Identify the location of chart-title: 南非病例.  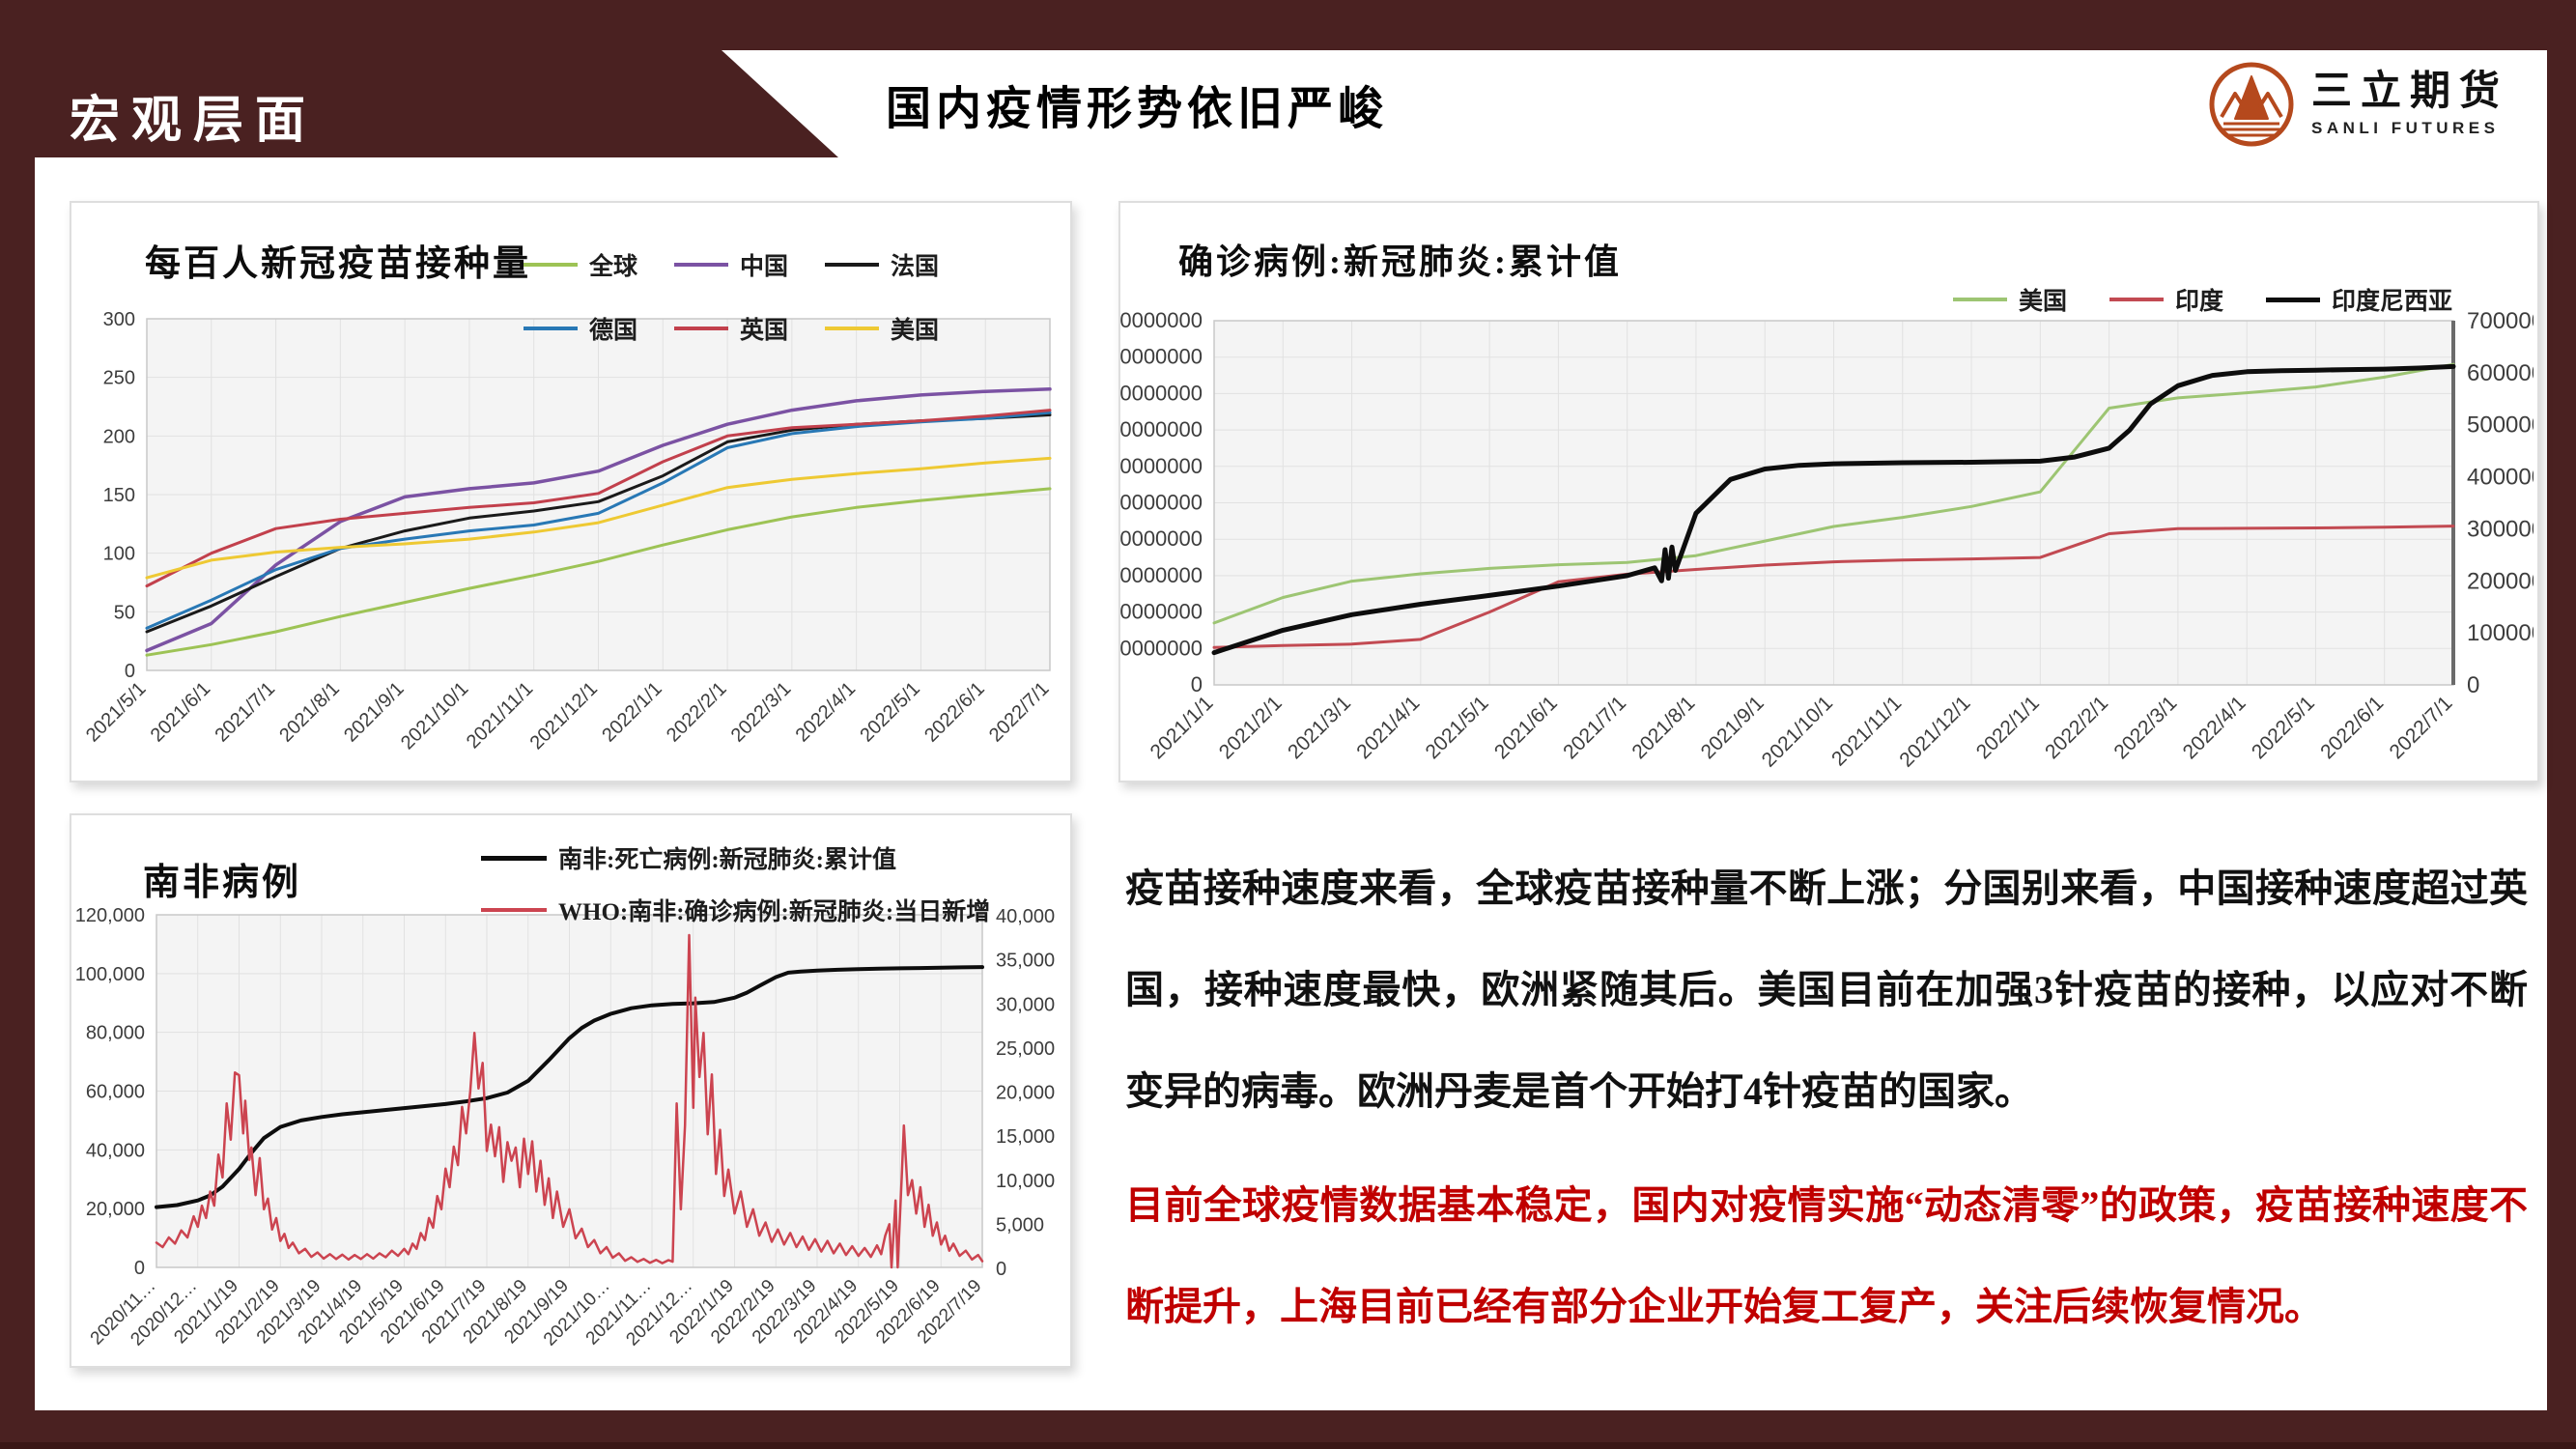
(222, 883).